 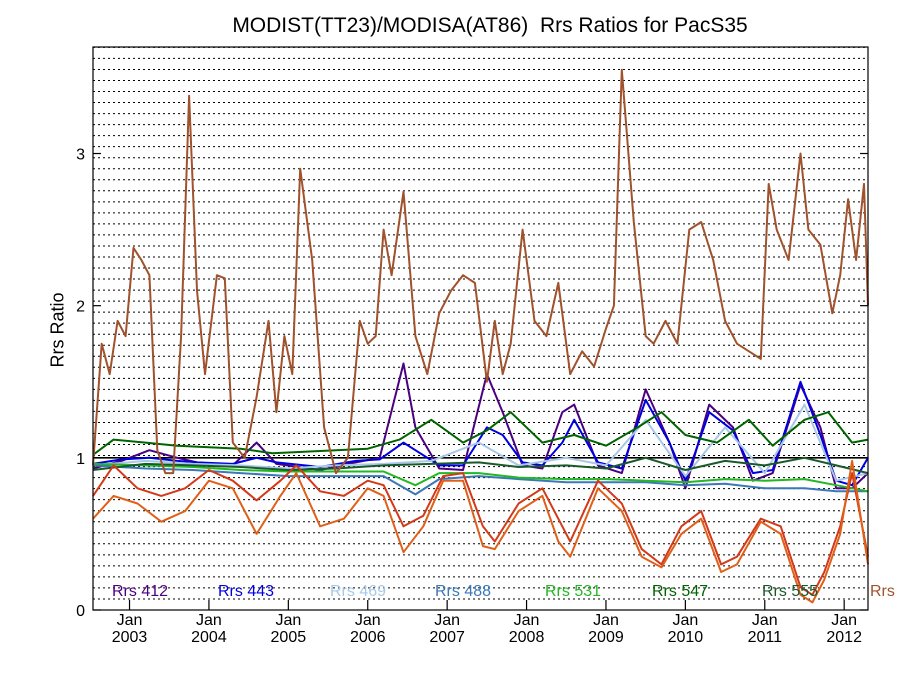 What do you see at coordinates (80, 155) in the screenshot?
I see `y-tick-label: 3` at bounding box center [80, 155].